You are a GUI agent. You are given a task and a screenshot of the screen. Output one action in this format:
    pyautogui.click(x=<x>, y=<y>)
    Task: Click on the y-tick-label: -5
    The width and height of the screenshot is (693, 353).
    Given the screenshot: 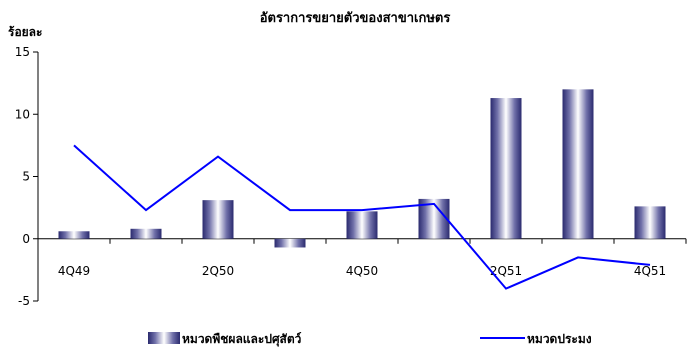 What is the action you would take?
    pyautogui.click(x=24, y=301)
    